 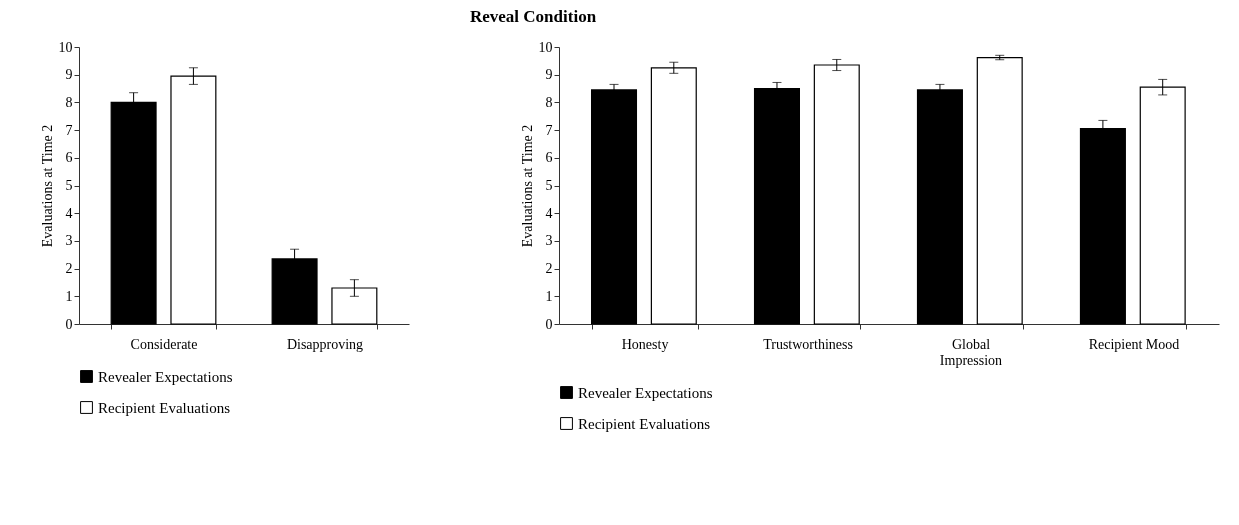 I want to click on x-tick-label: Trustworthiness, so click(x=808, y=344).